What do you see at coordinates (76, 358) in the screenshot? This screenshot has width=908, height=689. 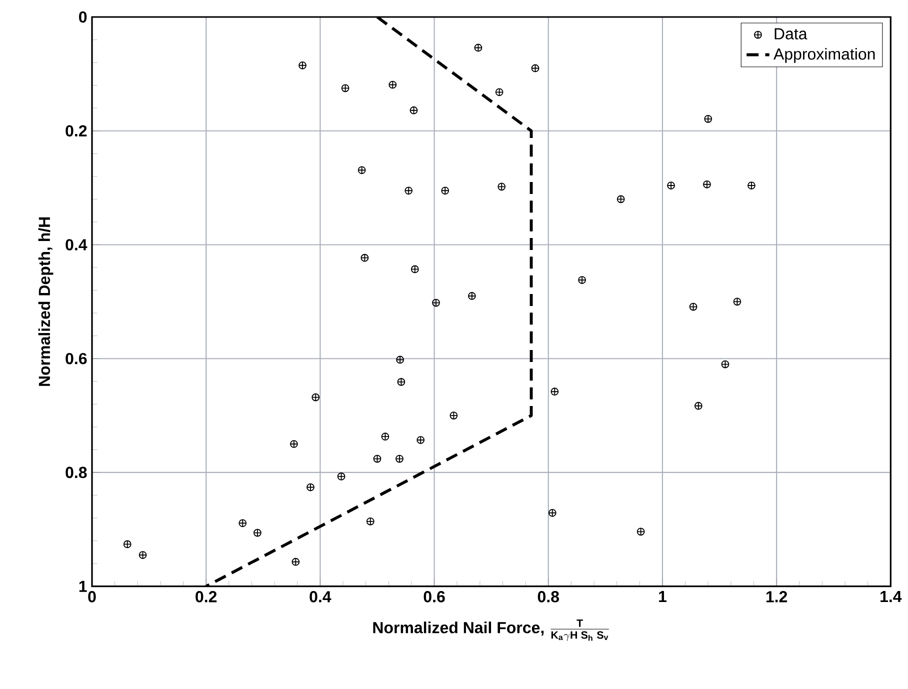 I see `y-tick-label: 0.6` at bounding box center [76, 358].